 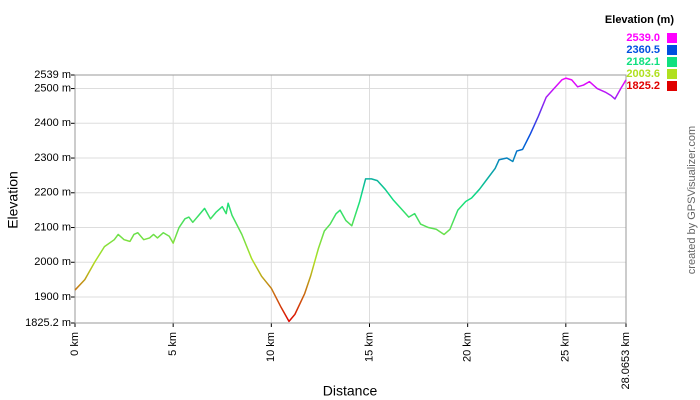 I want to click on x-tick-label: 25 km, so click(x=566, y=347).